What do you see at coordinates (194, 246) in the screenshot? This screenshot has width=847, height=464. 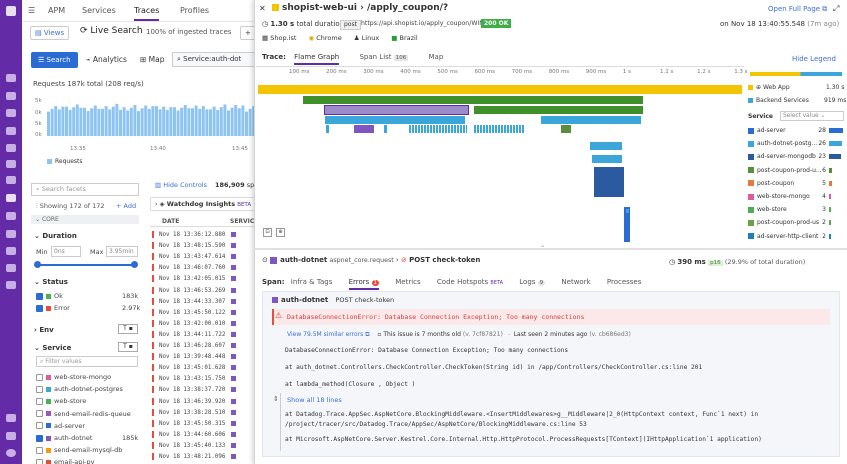 I see `table-row: Nov 18 13:48:15.590` at bounding box center [194, 246].